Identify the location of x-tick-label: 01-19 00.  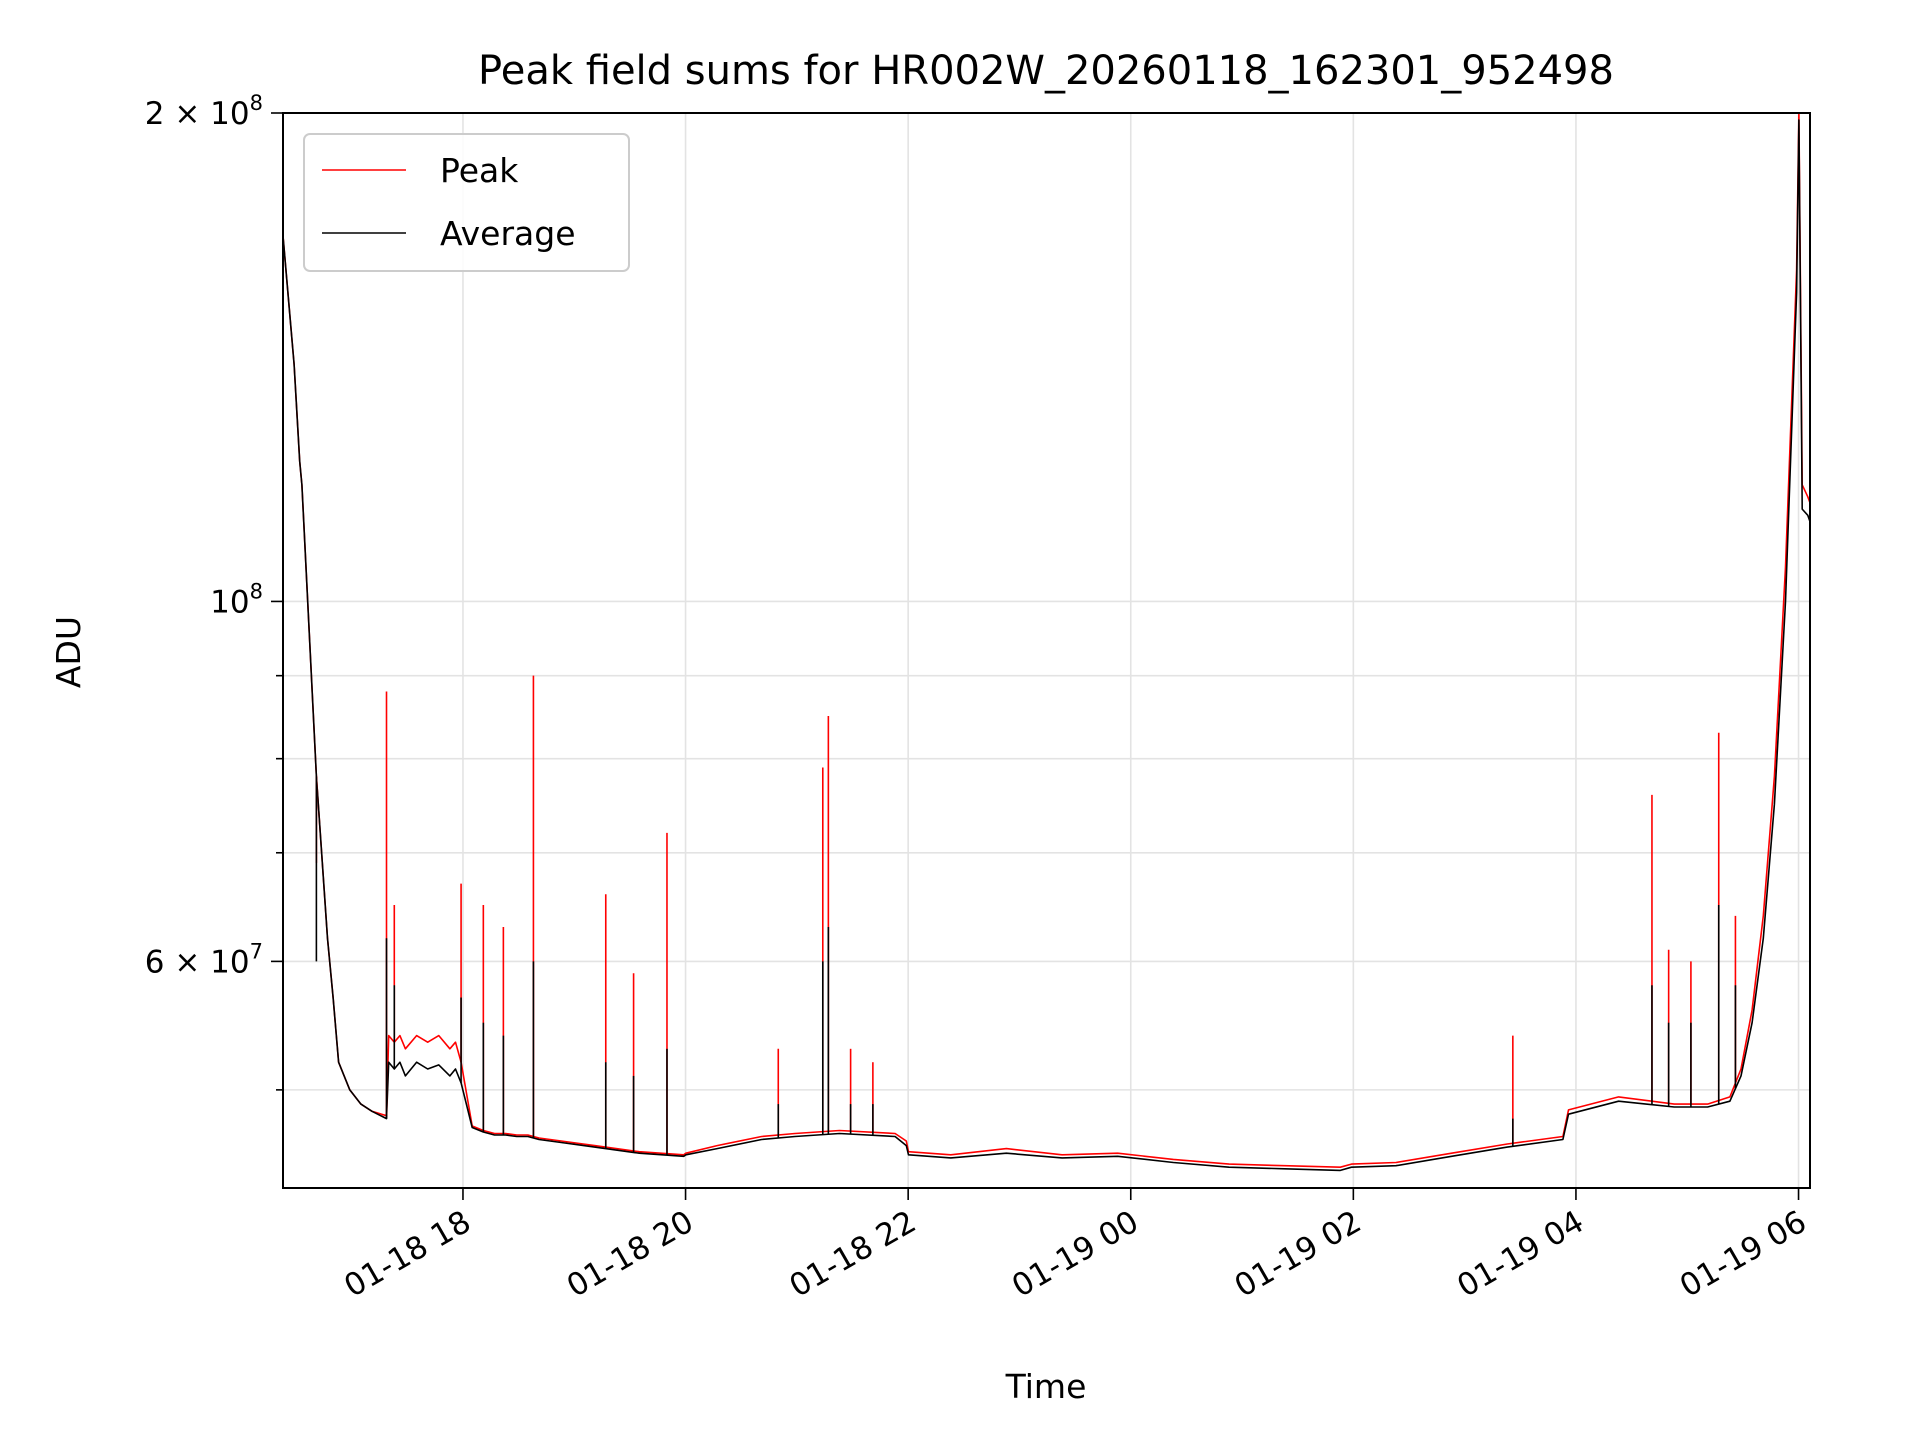
(1075, 1254).